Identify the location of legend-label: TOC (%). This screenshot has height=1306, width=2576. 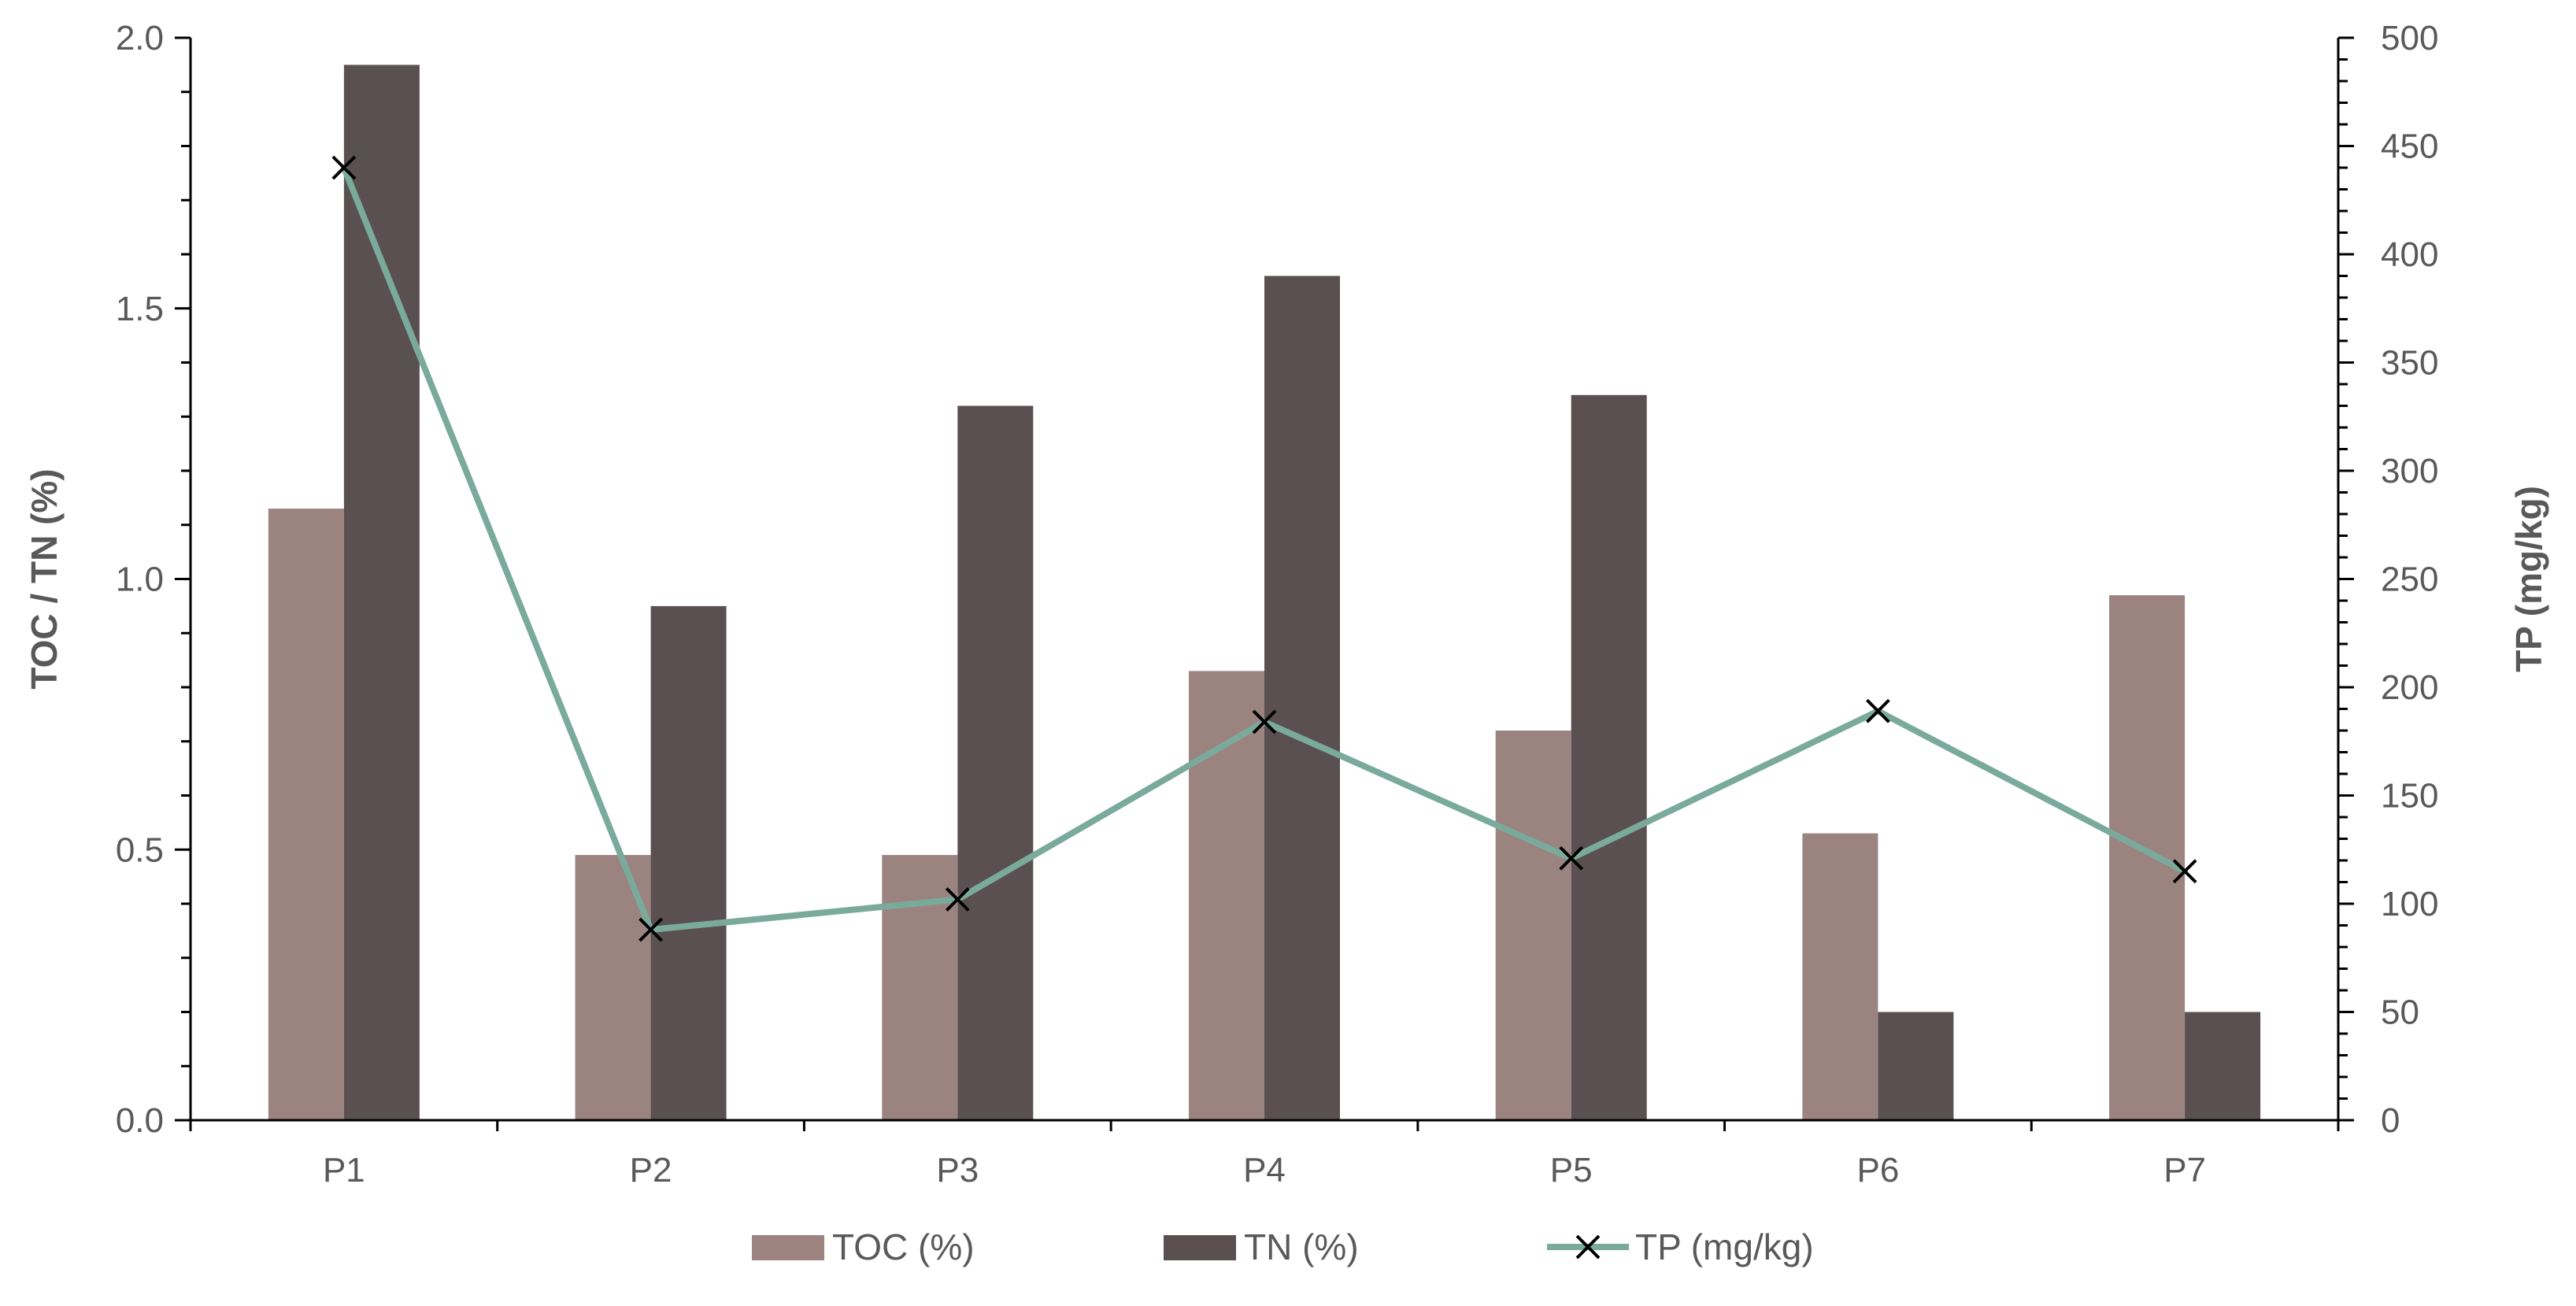
(903, 1246).